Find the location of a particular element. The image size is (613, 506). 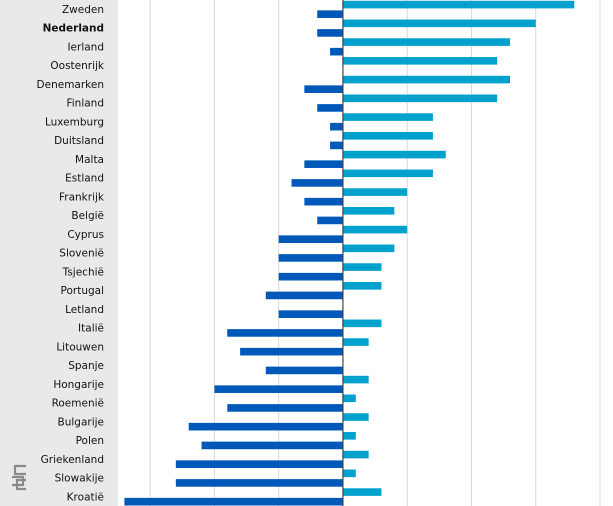

category-label: Letland is located at coordinates (84, 310).